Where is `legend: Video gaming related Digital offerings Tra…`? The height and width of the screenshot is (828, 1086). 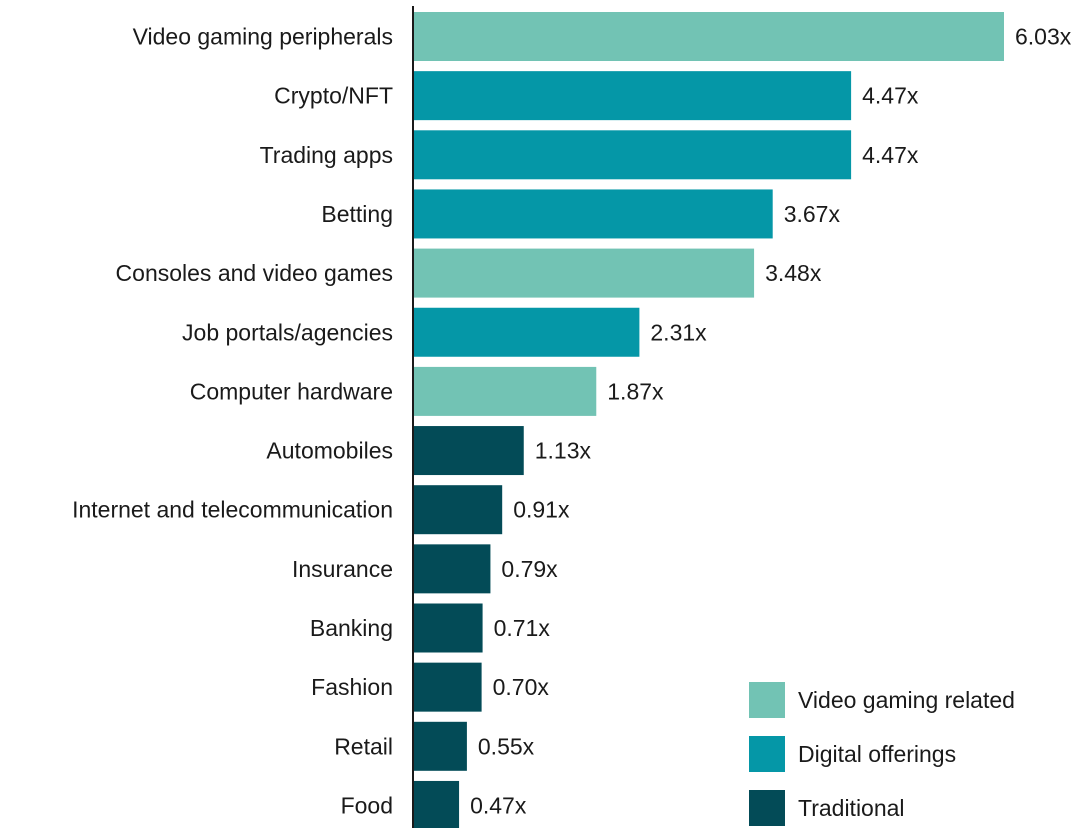 legend: Video gaming related Digital offerings Tra… is located at coordinates (882, 754).